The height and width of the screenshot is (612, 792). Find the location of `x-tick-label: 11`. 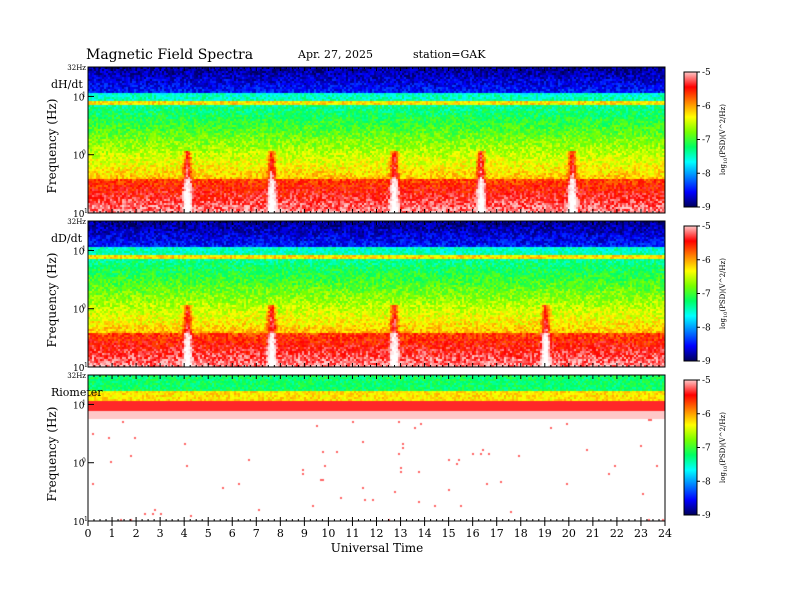

x-tick-label: 11 is located at coordinates (352, 533).